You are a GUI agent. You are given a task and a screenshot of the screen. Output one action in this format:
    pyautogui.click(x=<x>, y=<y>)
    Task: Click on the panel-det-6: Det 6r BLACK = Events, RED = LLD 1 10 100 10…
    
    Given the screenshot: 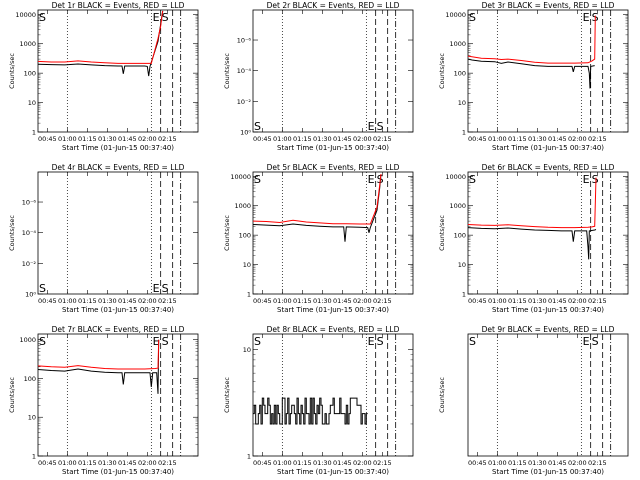 What is the action you would take?
    pyautogui.click(x=533, y=238)
    